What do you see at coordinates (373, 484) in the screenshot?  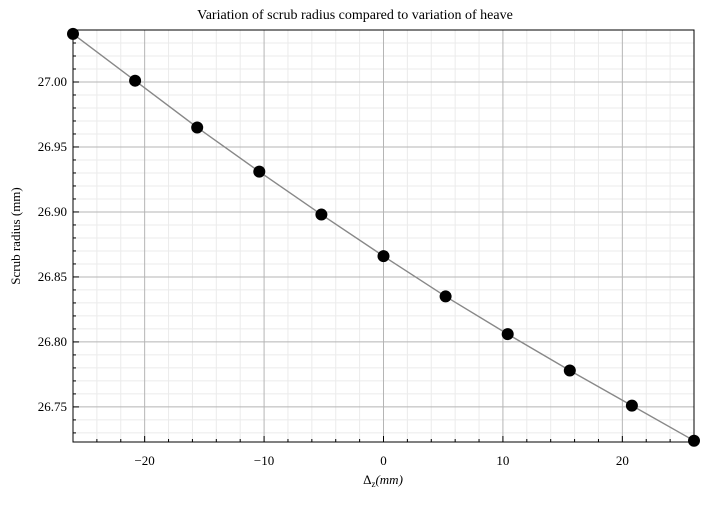 I see `x-axis-label-sub: z` at bounding box center [373, 484].